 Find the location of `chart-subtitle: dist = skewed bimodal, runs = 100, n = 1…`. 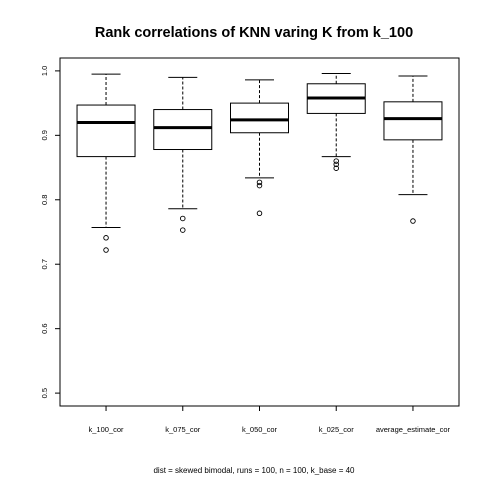

chart-subtitle: dist = skewed bimodal, runs = 100, n = 1… is located at coordinates (254, 470).